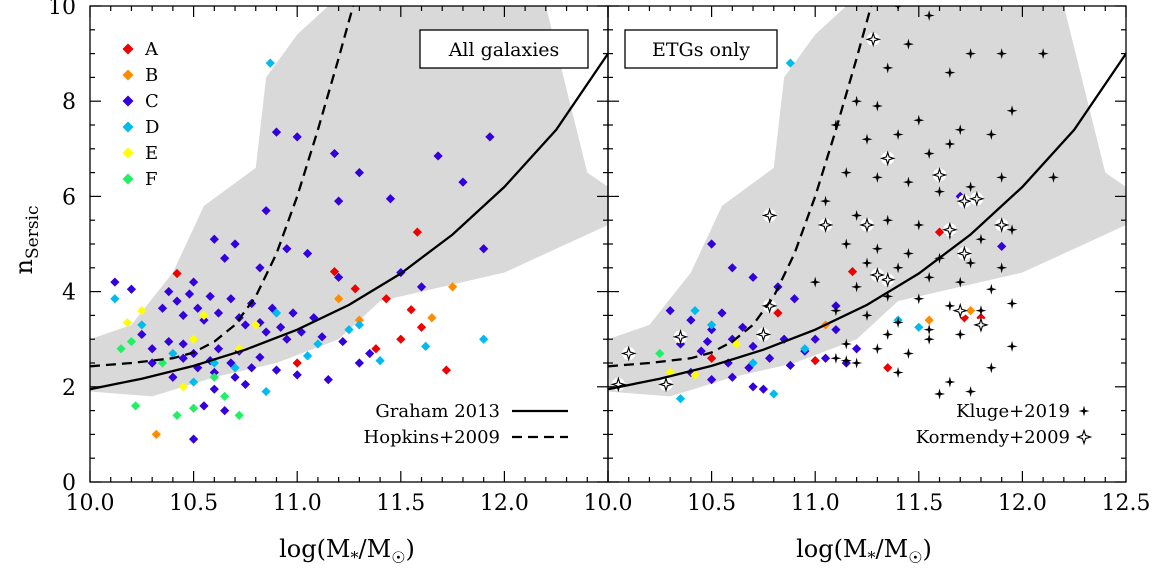 This screenshot has width=1169, height=568. I want to click on x-tick-label: 10.0, so click(90, 503).